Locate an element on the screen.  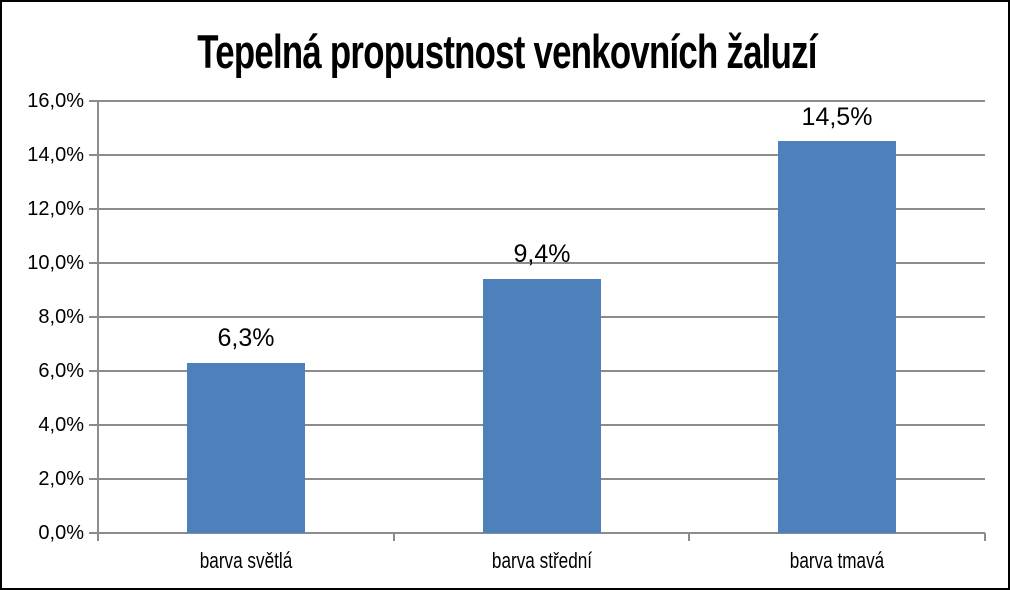
y-axis-tick-label: 4,0% is located at coordinates (61, 425).